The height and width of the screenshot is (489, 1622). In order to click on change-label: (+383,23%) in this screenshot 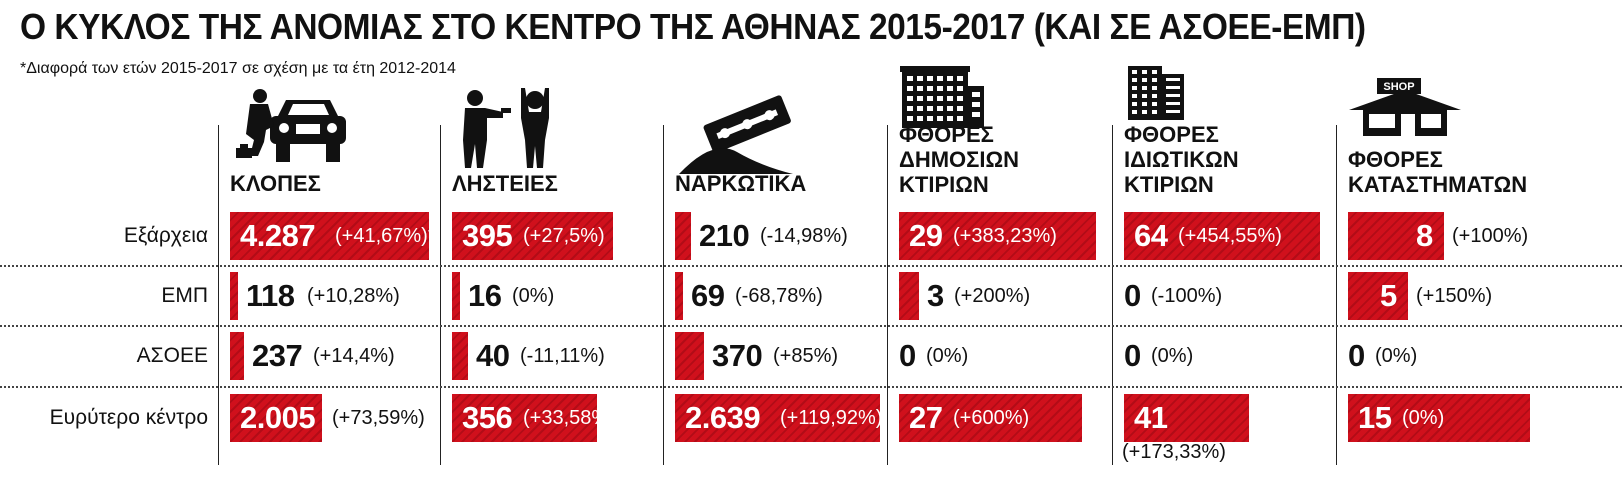, I will do `click(1005, 236)`.